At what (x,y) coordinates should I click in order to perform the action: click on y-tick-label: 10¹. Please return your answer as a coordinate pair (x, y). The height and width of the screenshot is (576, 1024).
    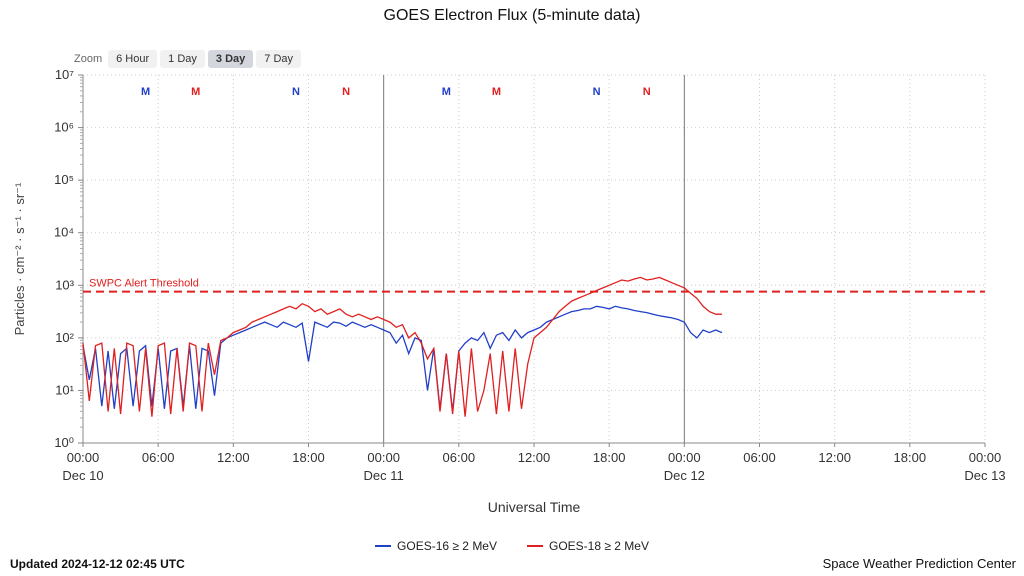
    Looking at the image, I should click on (64, 389).